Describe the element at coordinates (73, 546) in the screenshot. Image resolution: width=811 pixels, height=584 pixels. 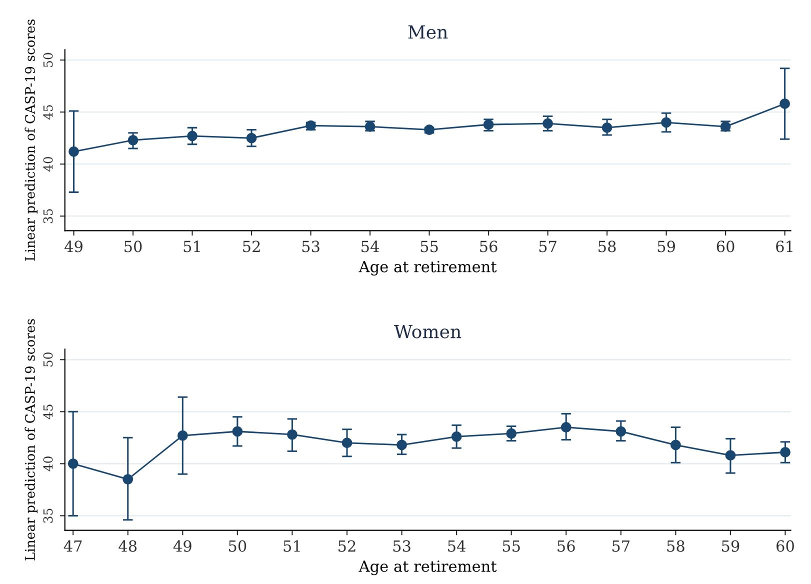
I see `x-tick-label: 47` at that location.